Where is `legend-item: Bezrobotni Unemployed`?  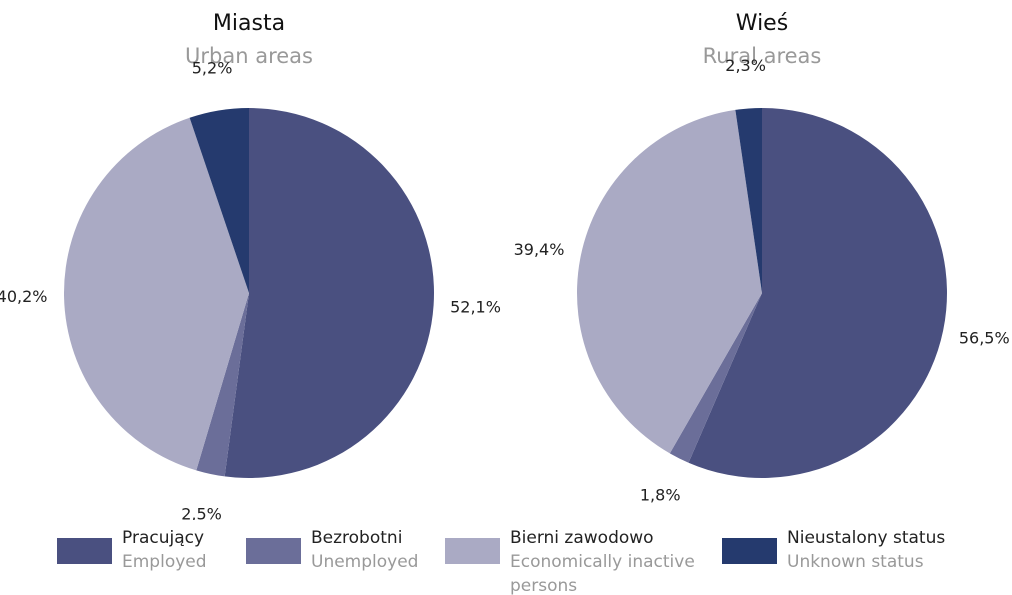 legend-item: Bezrobotni Unemployed is located at coordinates (341, 550).